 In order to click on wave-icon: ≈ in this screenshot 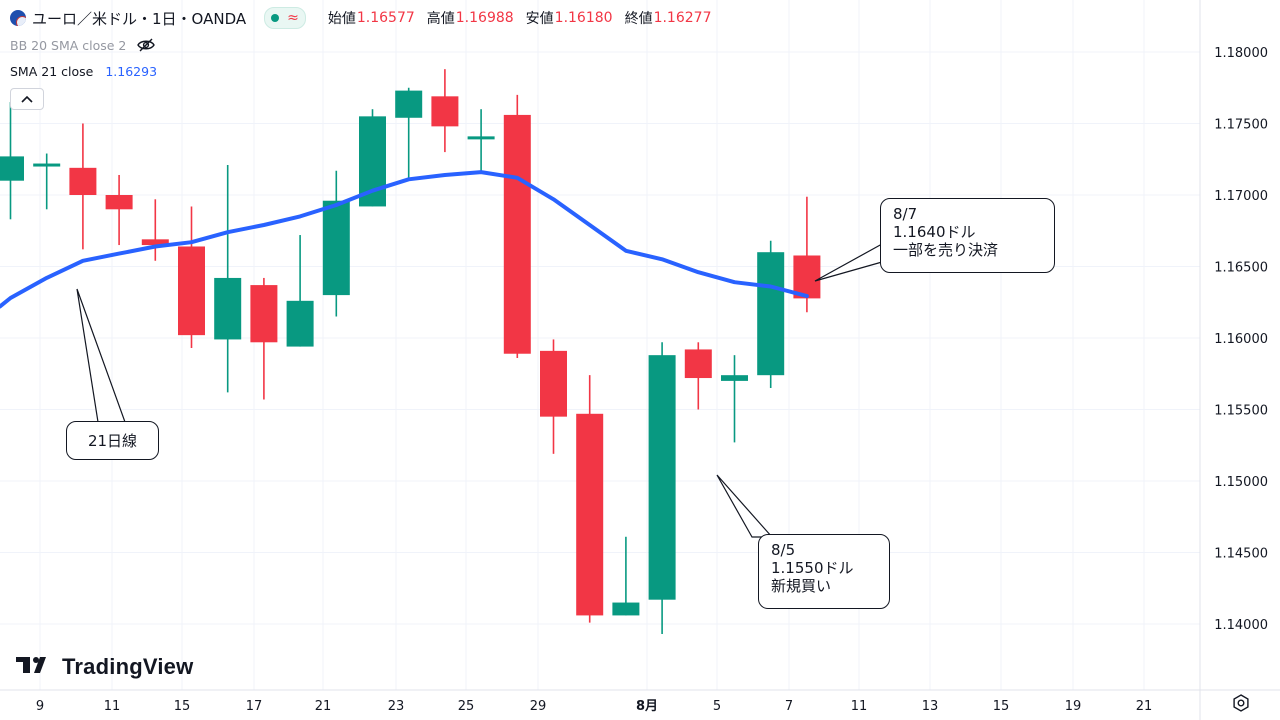, I will do `click(293, 18)`.